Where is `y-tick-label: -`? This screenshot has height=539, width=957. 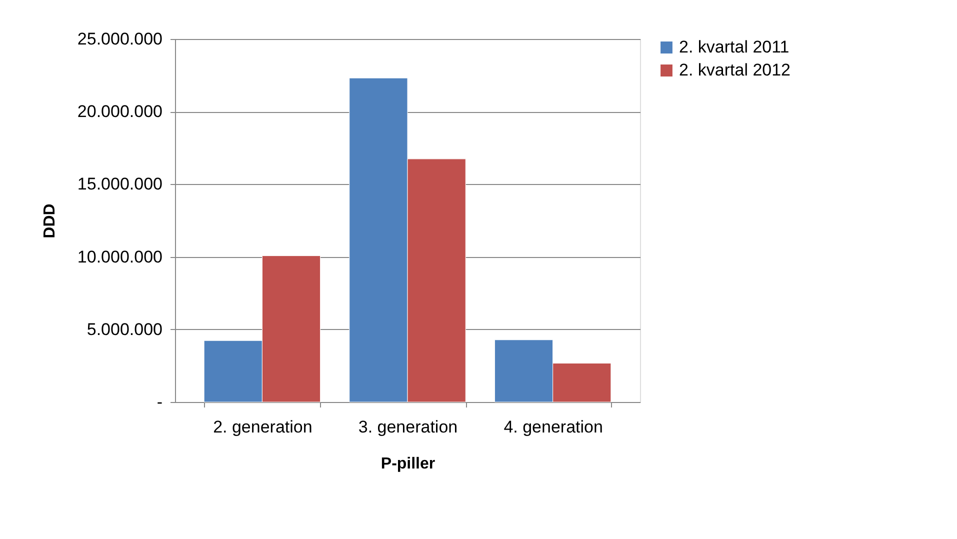
y-tick-label: - is located at coordinates (159, 402).